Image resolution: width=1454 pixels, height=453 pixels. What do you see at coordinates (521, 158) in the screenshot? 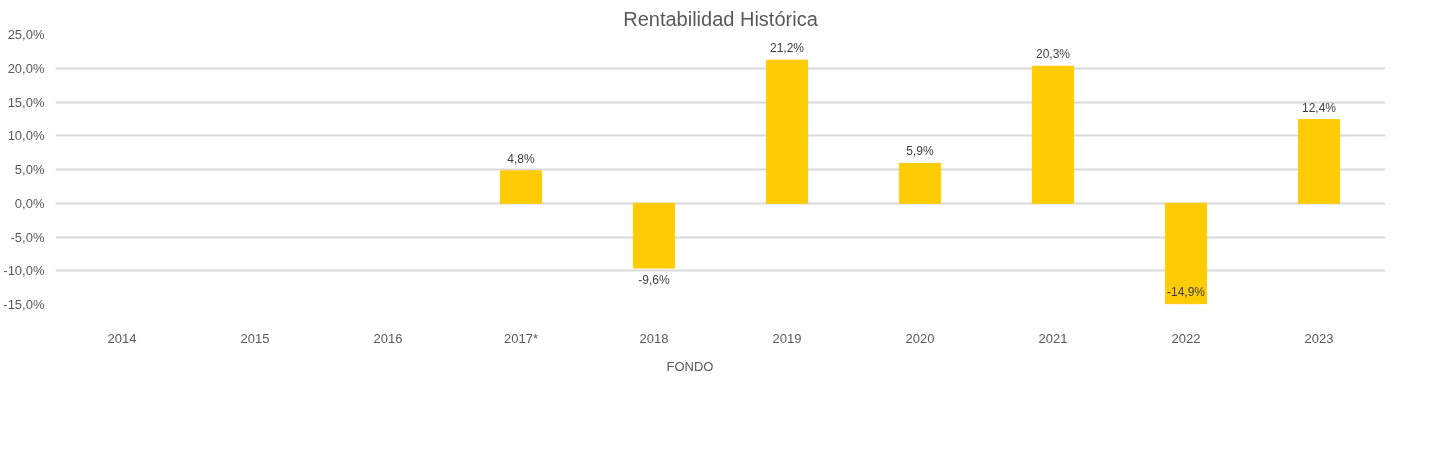
I see `data-label: 4,8%` at bounding box center [521, 158].